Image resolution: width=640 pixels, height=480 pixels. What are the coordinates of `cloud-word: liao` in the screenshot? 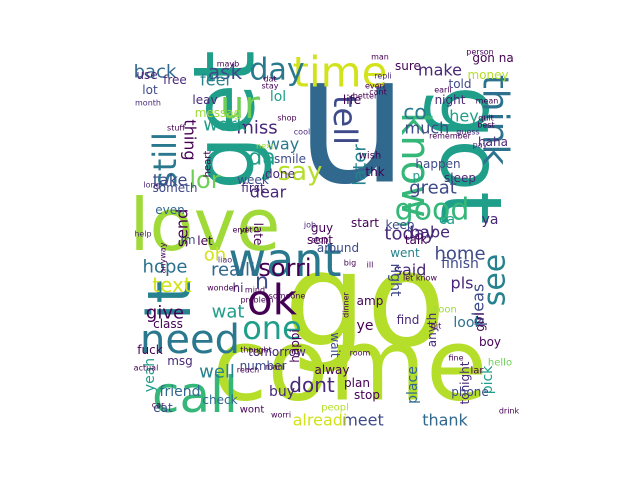 It's located at (225, 260).